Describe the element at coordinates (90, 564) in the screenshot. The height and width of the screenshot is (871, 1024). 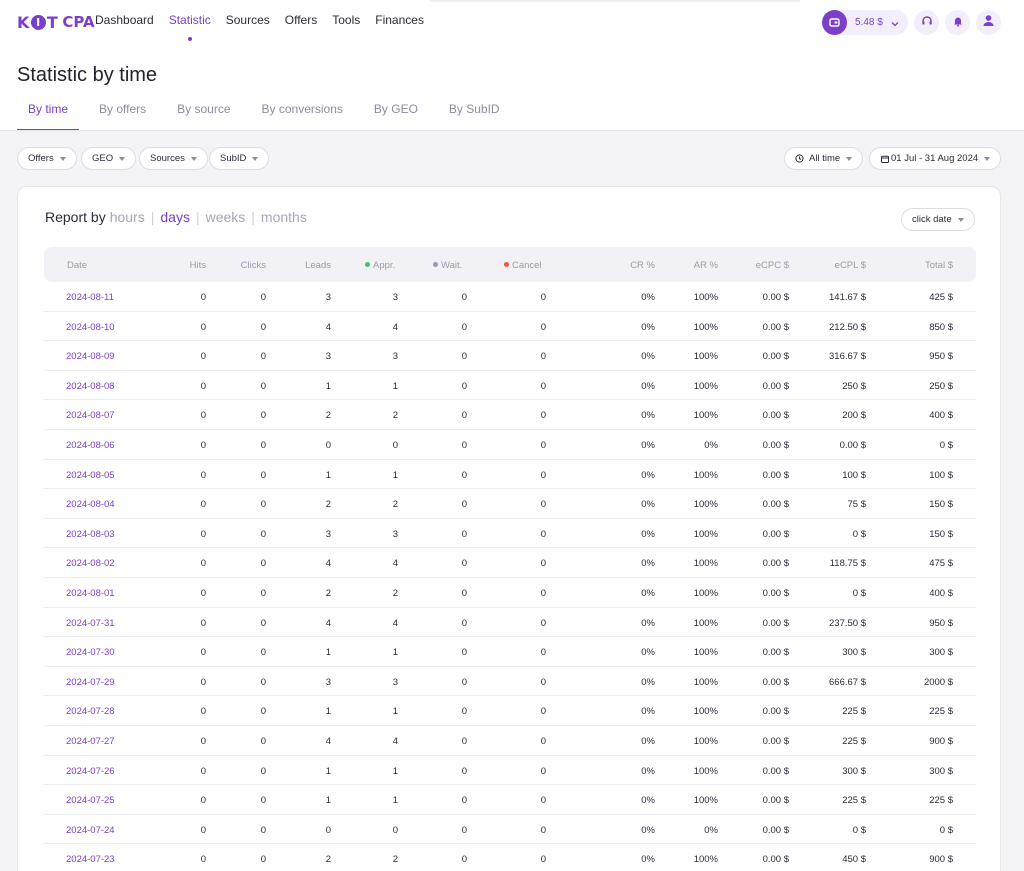
I see `cell-date: 2024-08-02` at that location.